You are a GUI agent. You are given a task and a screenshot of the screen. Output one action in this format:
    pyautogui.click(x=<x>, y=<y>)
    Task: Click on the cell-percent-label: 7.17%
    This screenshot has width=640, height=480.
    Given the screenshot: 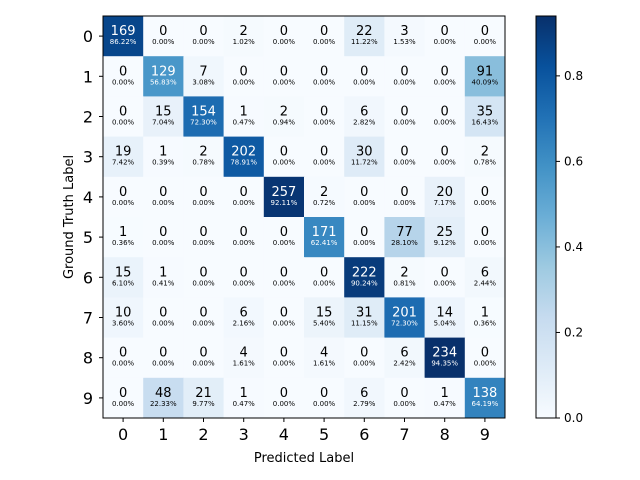 What is the action you would take?
    pyautogui.click(x=445, y=203)
    